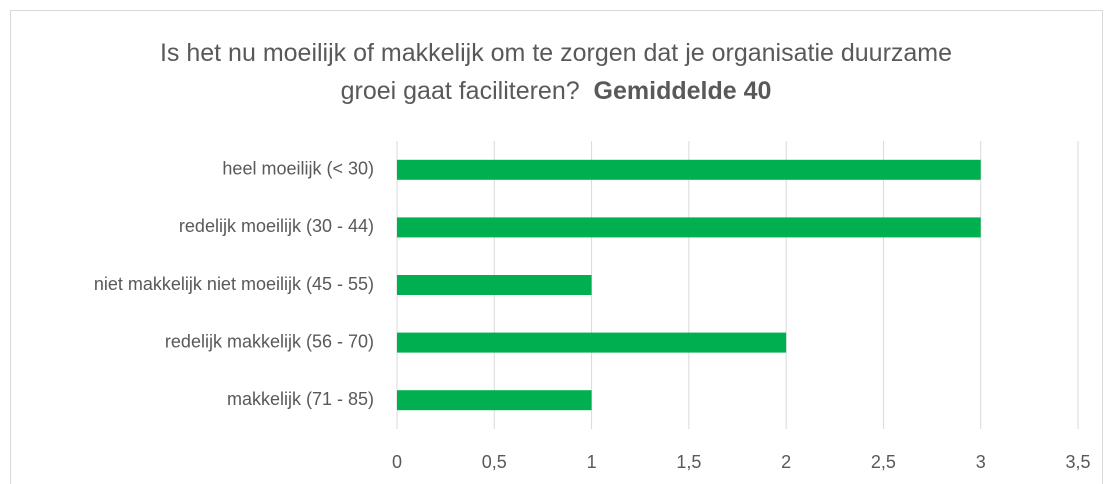 Image resolution: width=1112 pixels, height=484 pixels. What do you see at coordinates (298, 169) in the screenshot?
I see `y-tick-label: heel moeilijk (< 30)` at bounding box center [298, 169].